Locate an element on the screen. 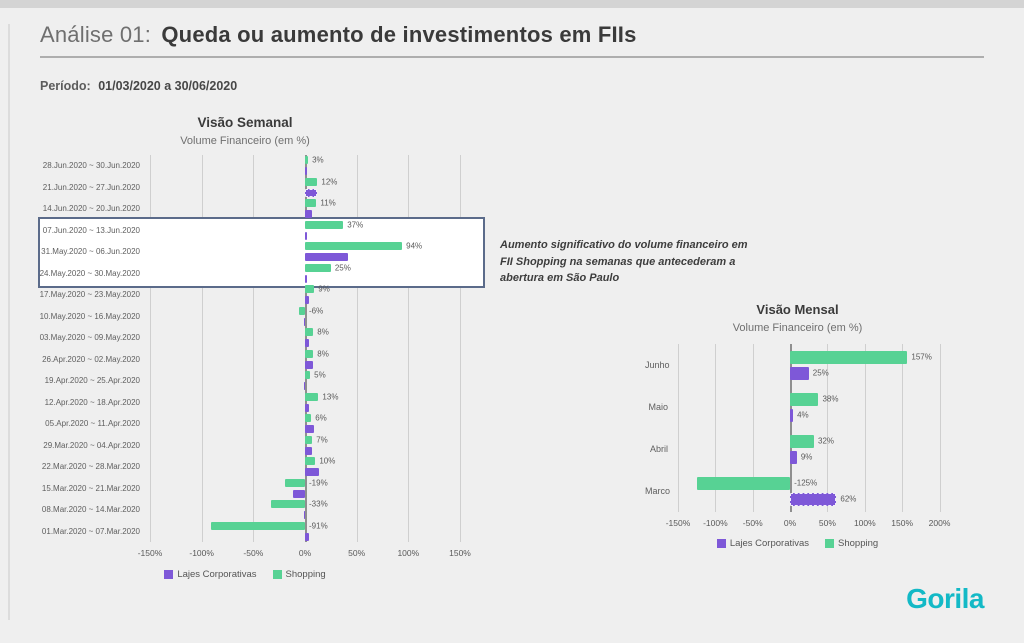 Image resolution: width=1024 pixels, height=643 pixels. category-label: 21.Jun.2020 ~ 27.Jun.2020 is located at coordinates (91, 187).